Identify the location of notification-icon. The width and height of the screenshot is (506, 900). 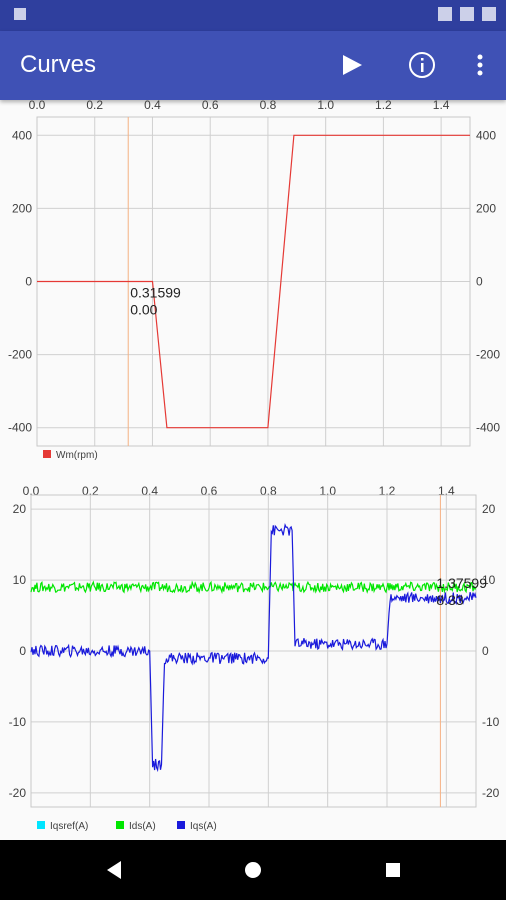
(20, 14).